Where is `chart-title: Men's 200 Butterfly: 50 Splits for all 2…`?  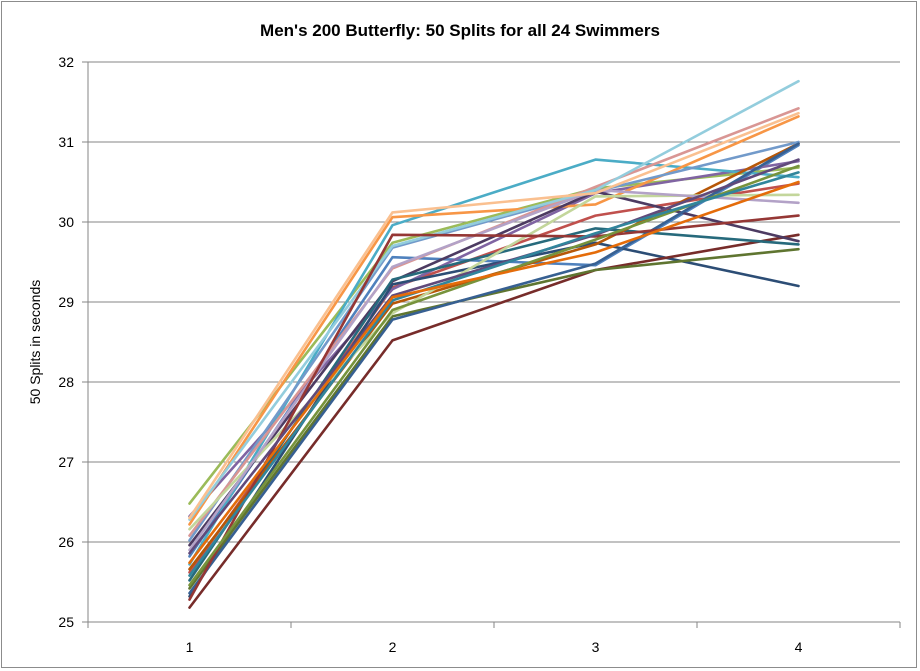
chart-title: Men's 200 Butterfly: 50 Splits for all 2… is located at coordinates (460, 30).